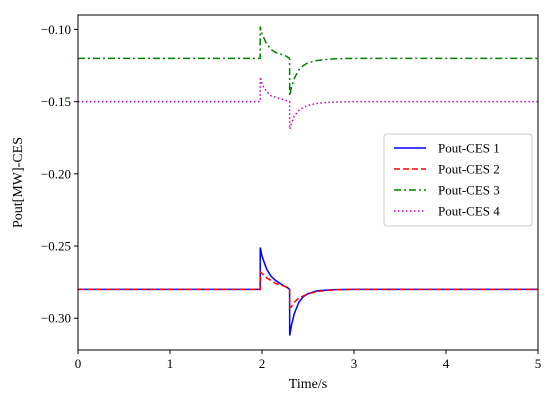 The width and height of the screenshot is (550, 400). What do you see at coordinates (538, 363) in the screenshot?
I see `x-tick-label: 5` at bounding box center [538, 363].